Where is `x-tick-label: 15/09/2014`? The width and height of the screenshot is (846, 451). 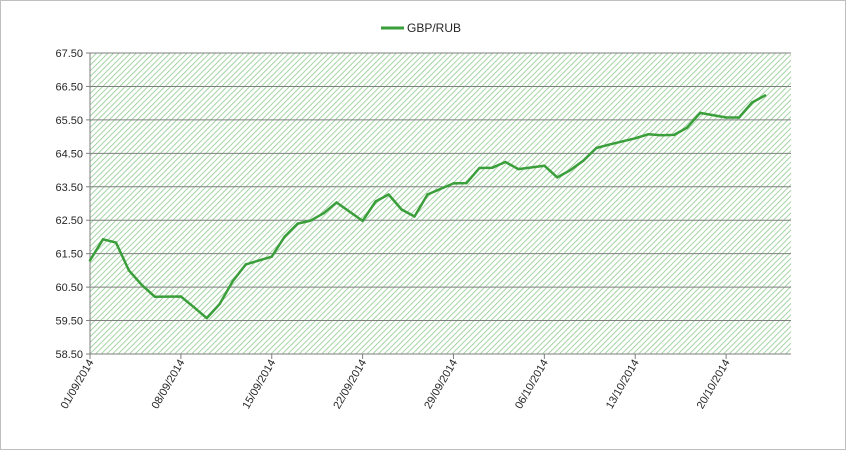 x-tick-label: 15/09/2014 is located at coordinates (259, 385).